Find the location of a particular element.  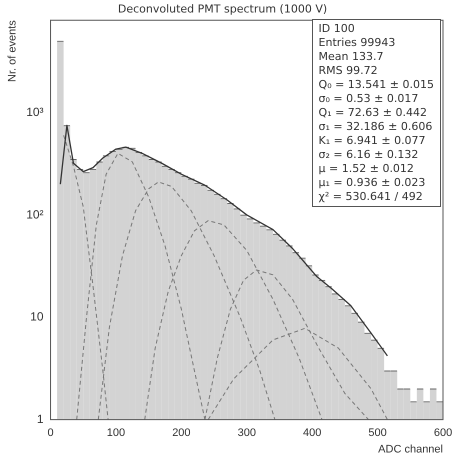

chart-title: Deconvoluted PMT spectrum (1000 V) is located at coordinates (223, 9).